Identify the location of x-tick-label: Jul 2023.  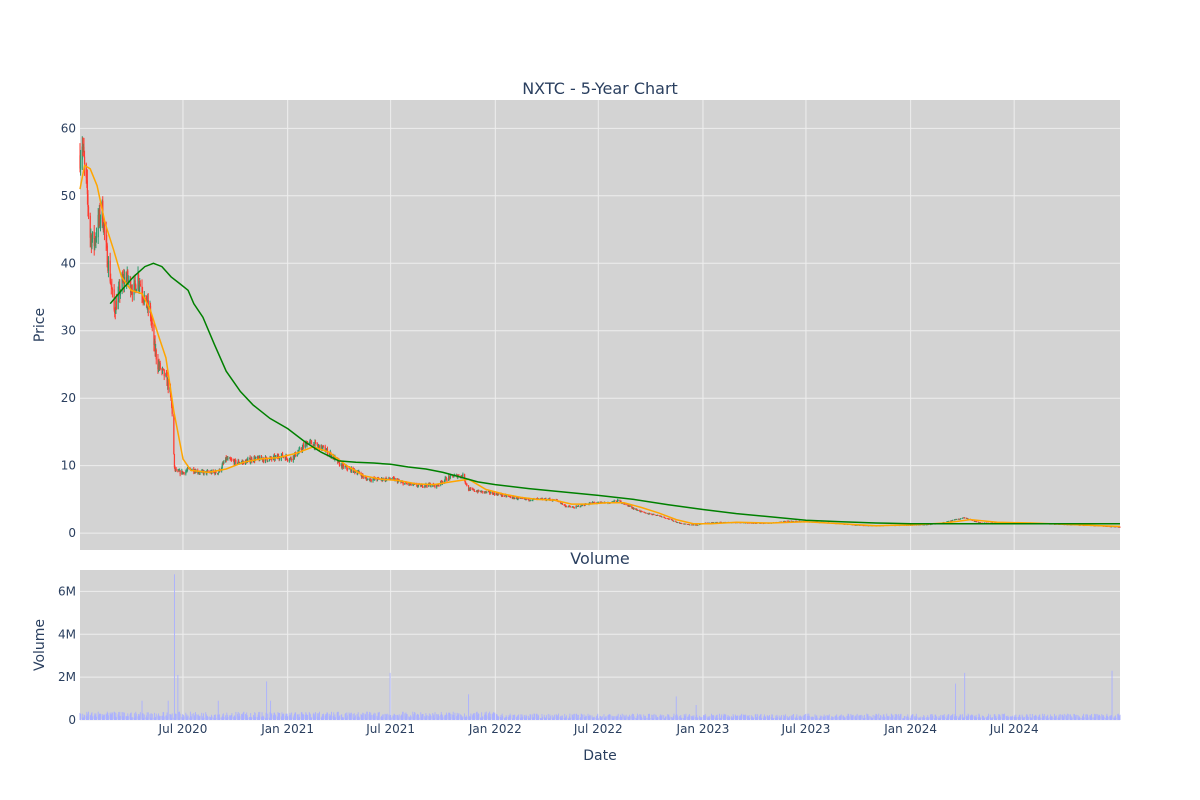
(806, 729).